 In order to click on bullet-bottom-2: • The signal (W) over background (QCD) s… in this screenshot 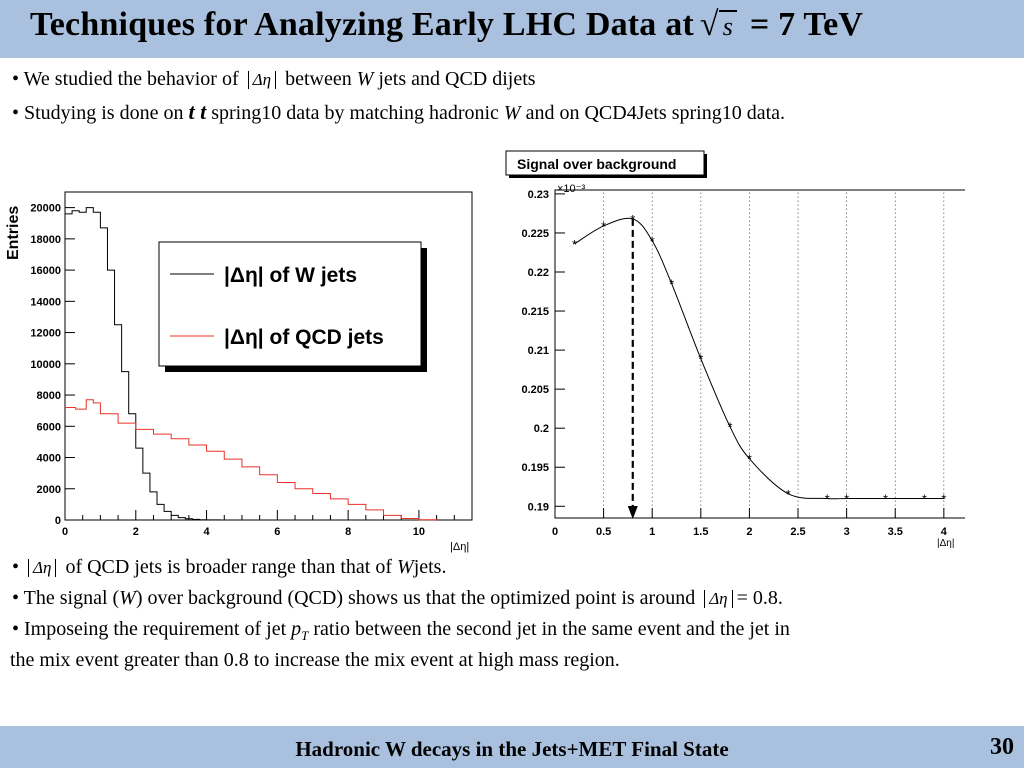, I will do `click(397, 598)`.